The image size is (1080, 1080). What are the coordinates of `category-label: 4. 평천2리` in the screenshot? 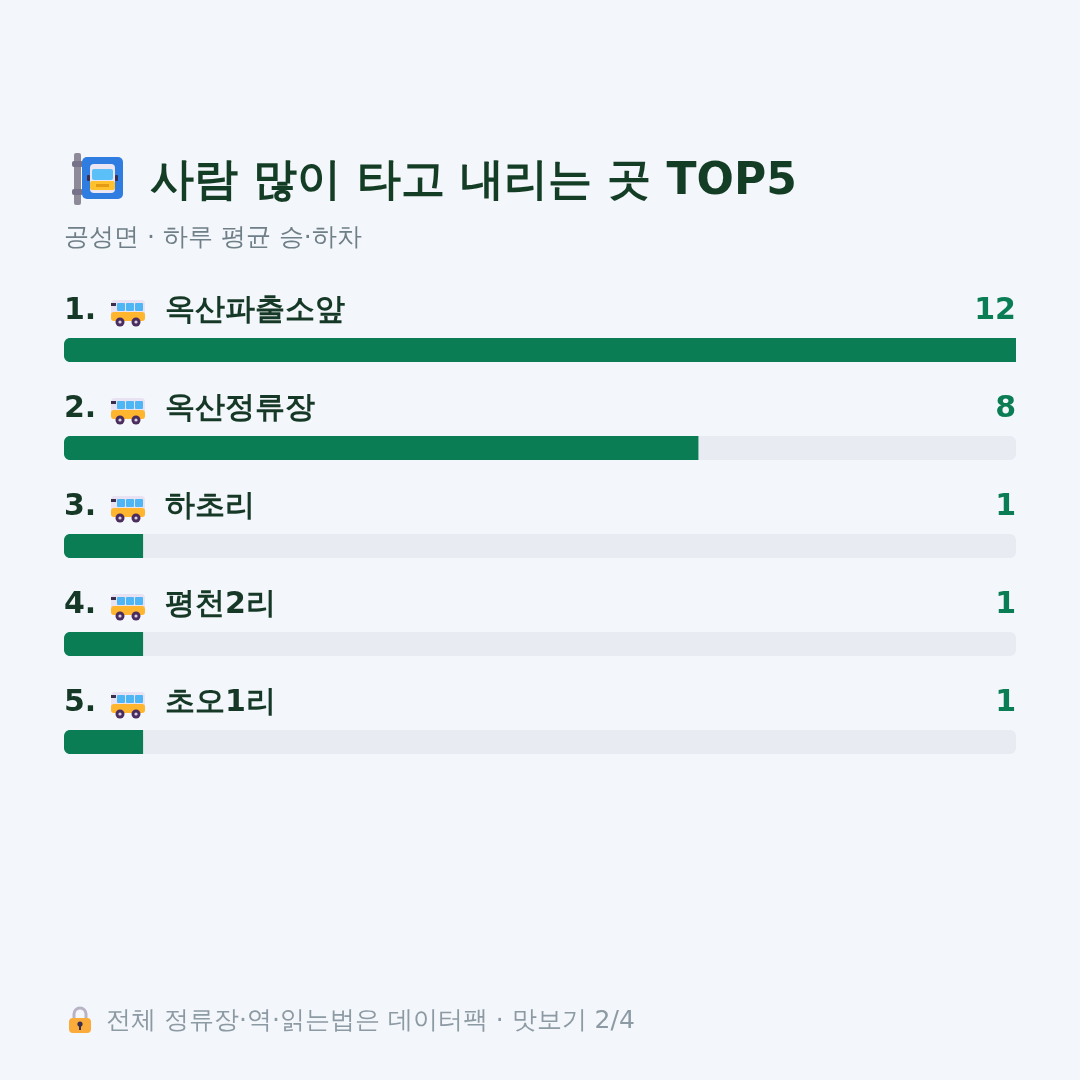 It's located at (170, 602).